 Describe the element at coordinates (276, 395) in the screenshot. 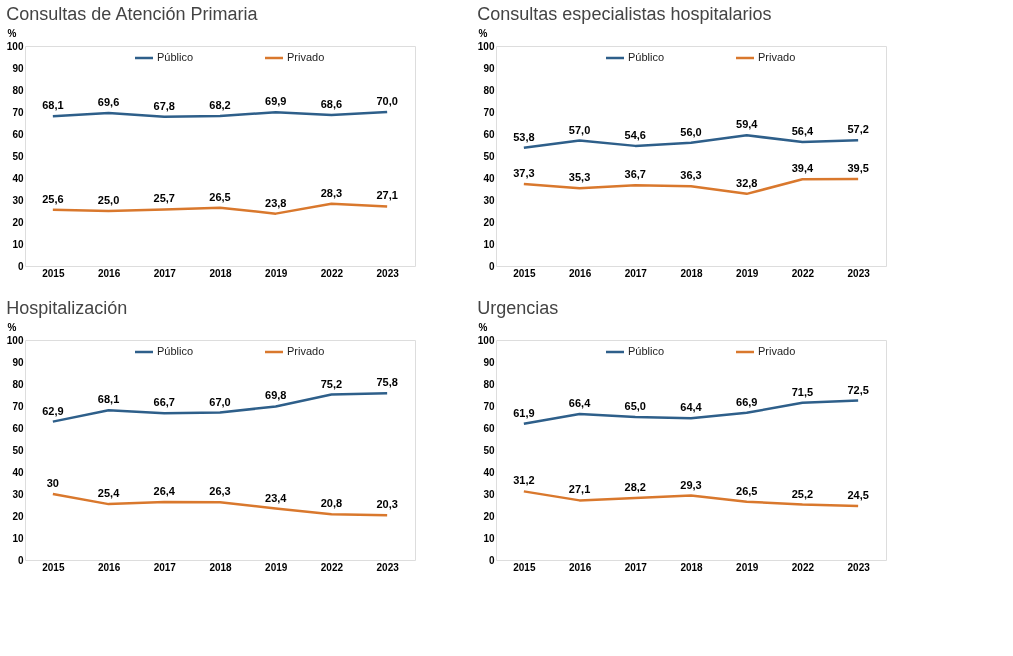

I see `data-label: 69,8` at that location.